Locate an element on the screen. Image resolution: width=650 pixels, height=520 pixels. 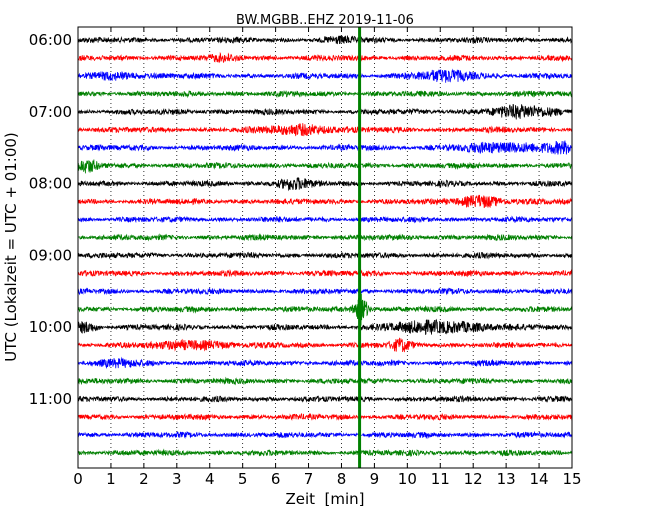
chart-title: BW.MGBB..EHZ 2019-11-06 is located at coordinates (325, 20).